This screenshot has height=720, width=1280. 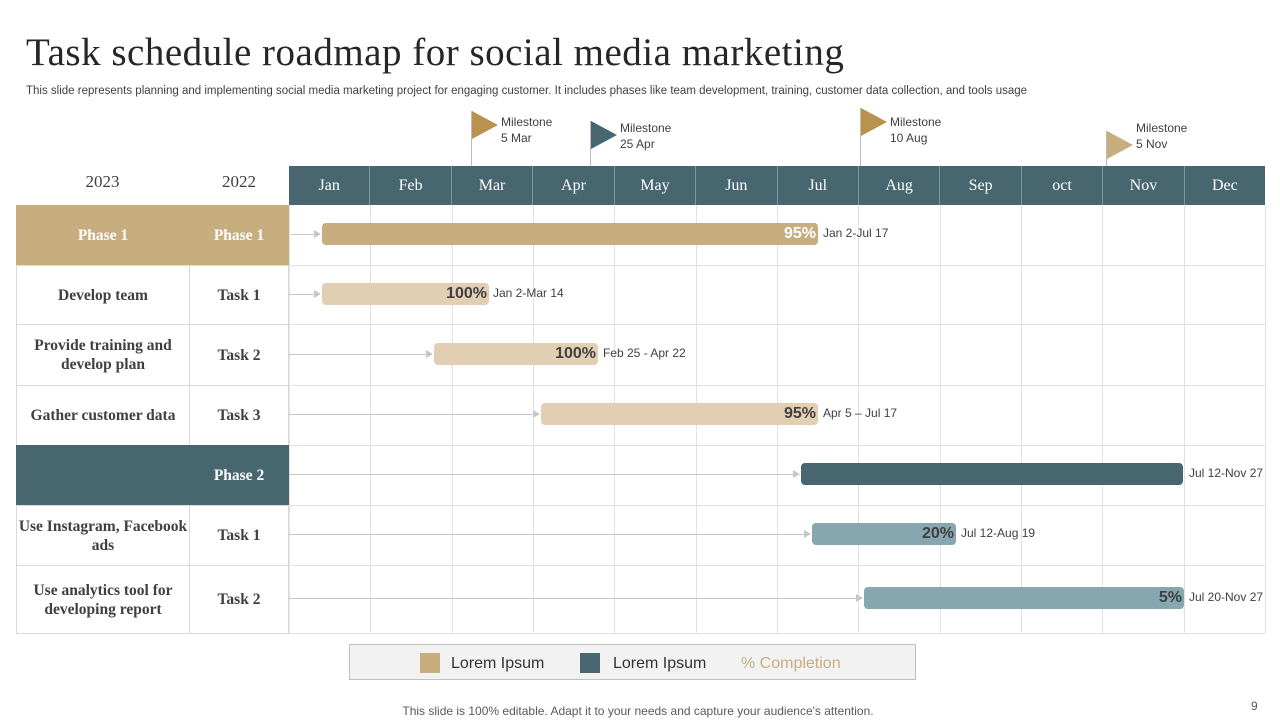 I want to click on legend-label-2: Lorem Ipsum, so click(x=660, y=663).